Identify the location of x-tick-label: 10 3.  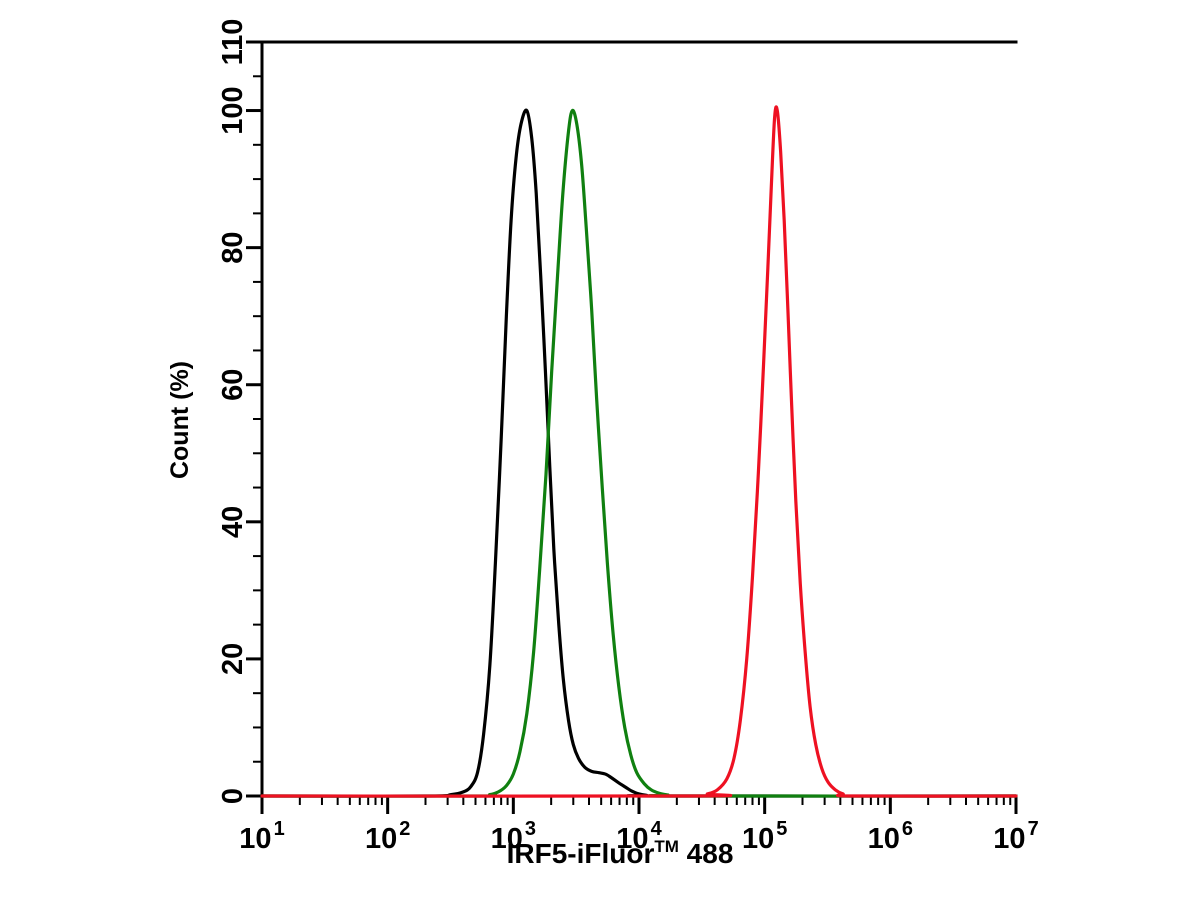
(513, 836).